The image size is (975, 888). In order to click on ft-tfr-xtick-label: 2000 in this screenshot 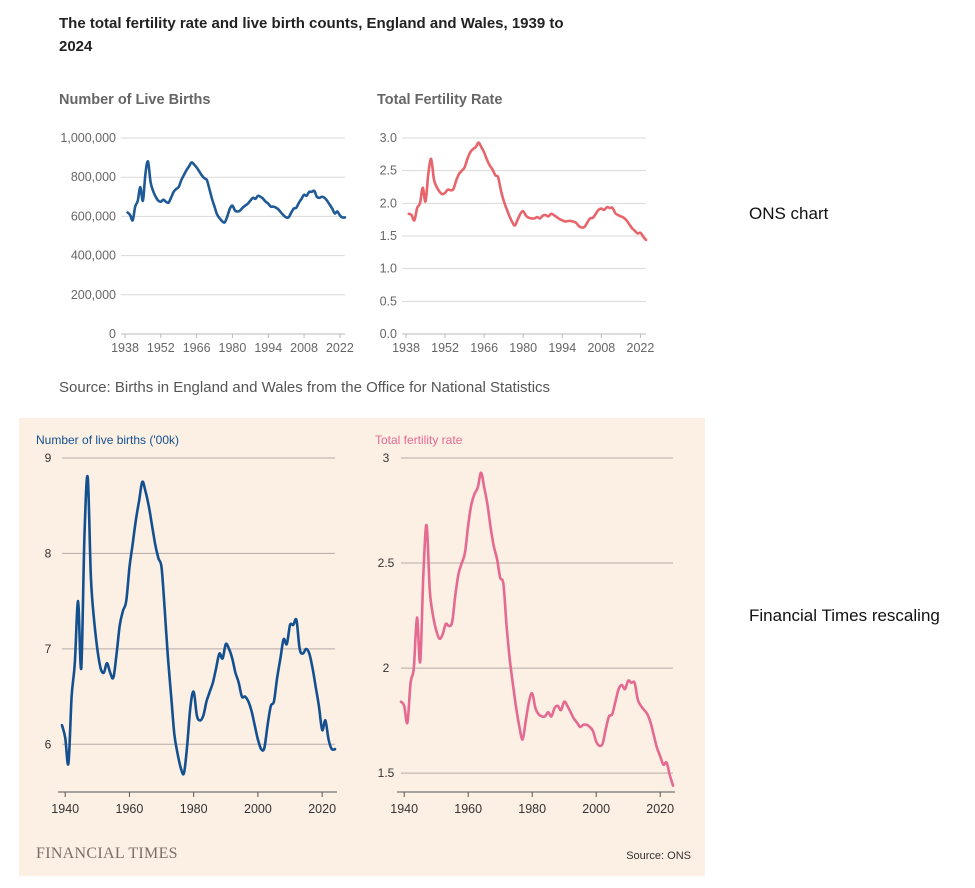, I will do `click(596, 809)`.